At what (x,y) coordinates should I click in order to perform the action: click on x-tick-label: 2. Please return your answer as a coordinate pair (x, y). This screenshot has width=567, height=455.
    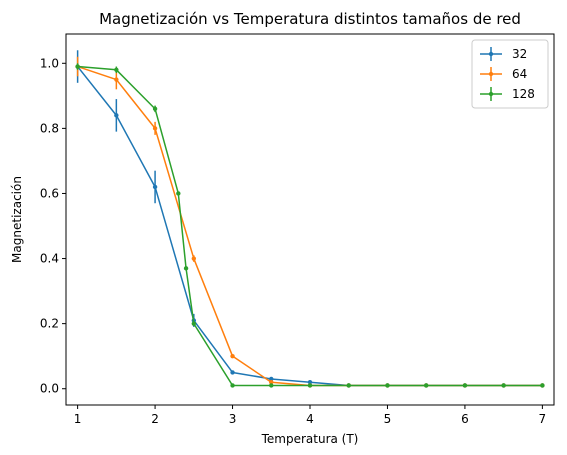
    Looking at the image, I should click on (155, 419).